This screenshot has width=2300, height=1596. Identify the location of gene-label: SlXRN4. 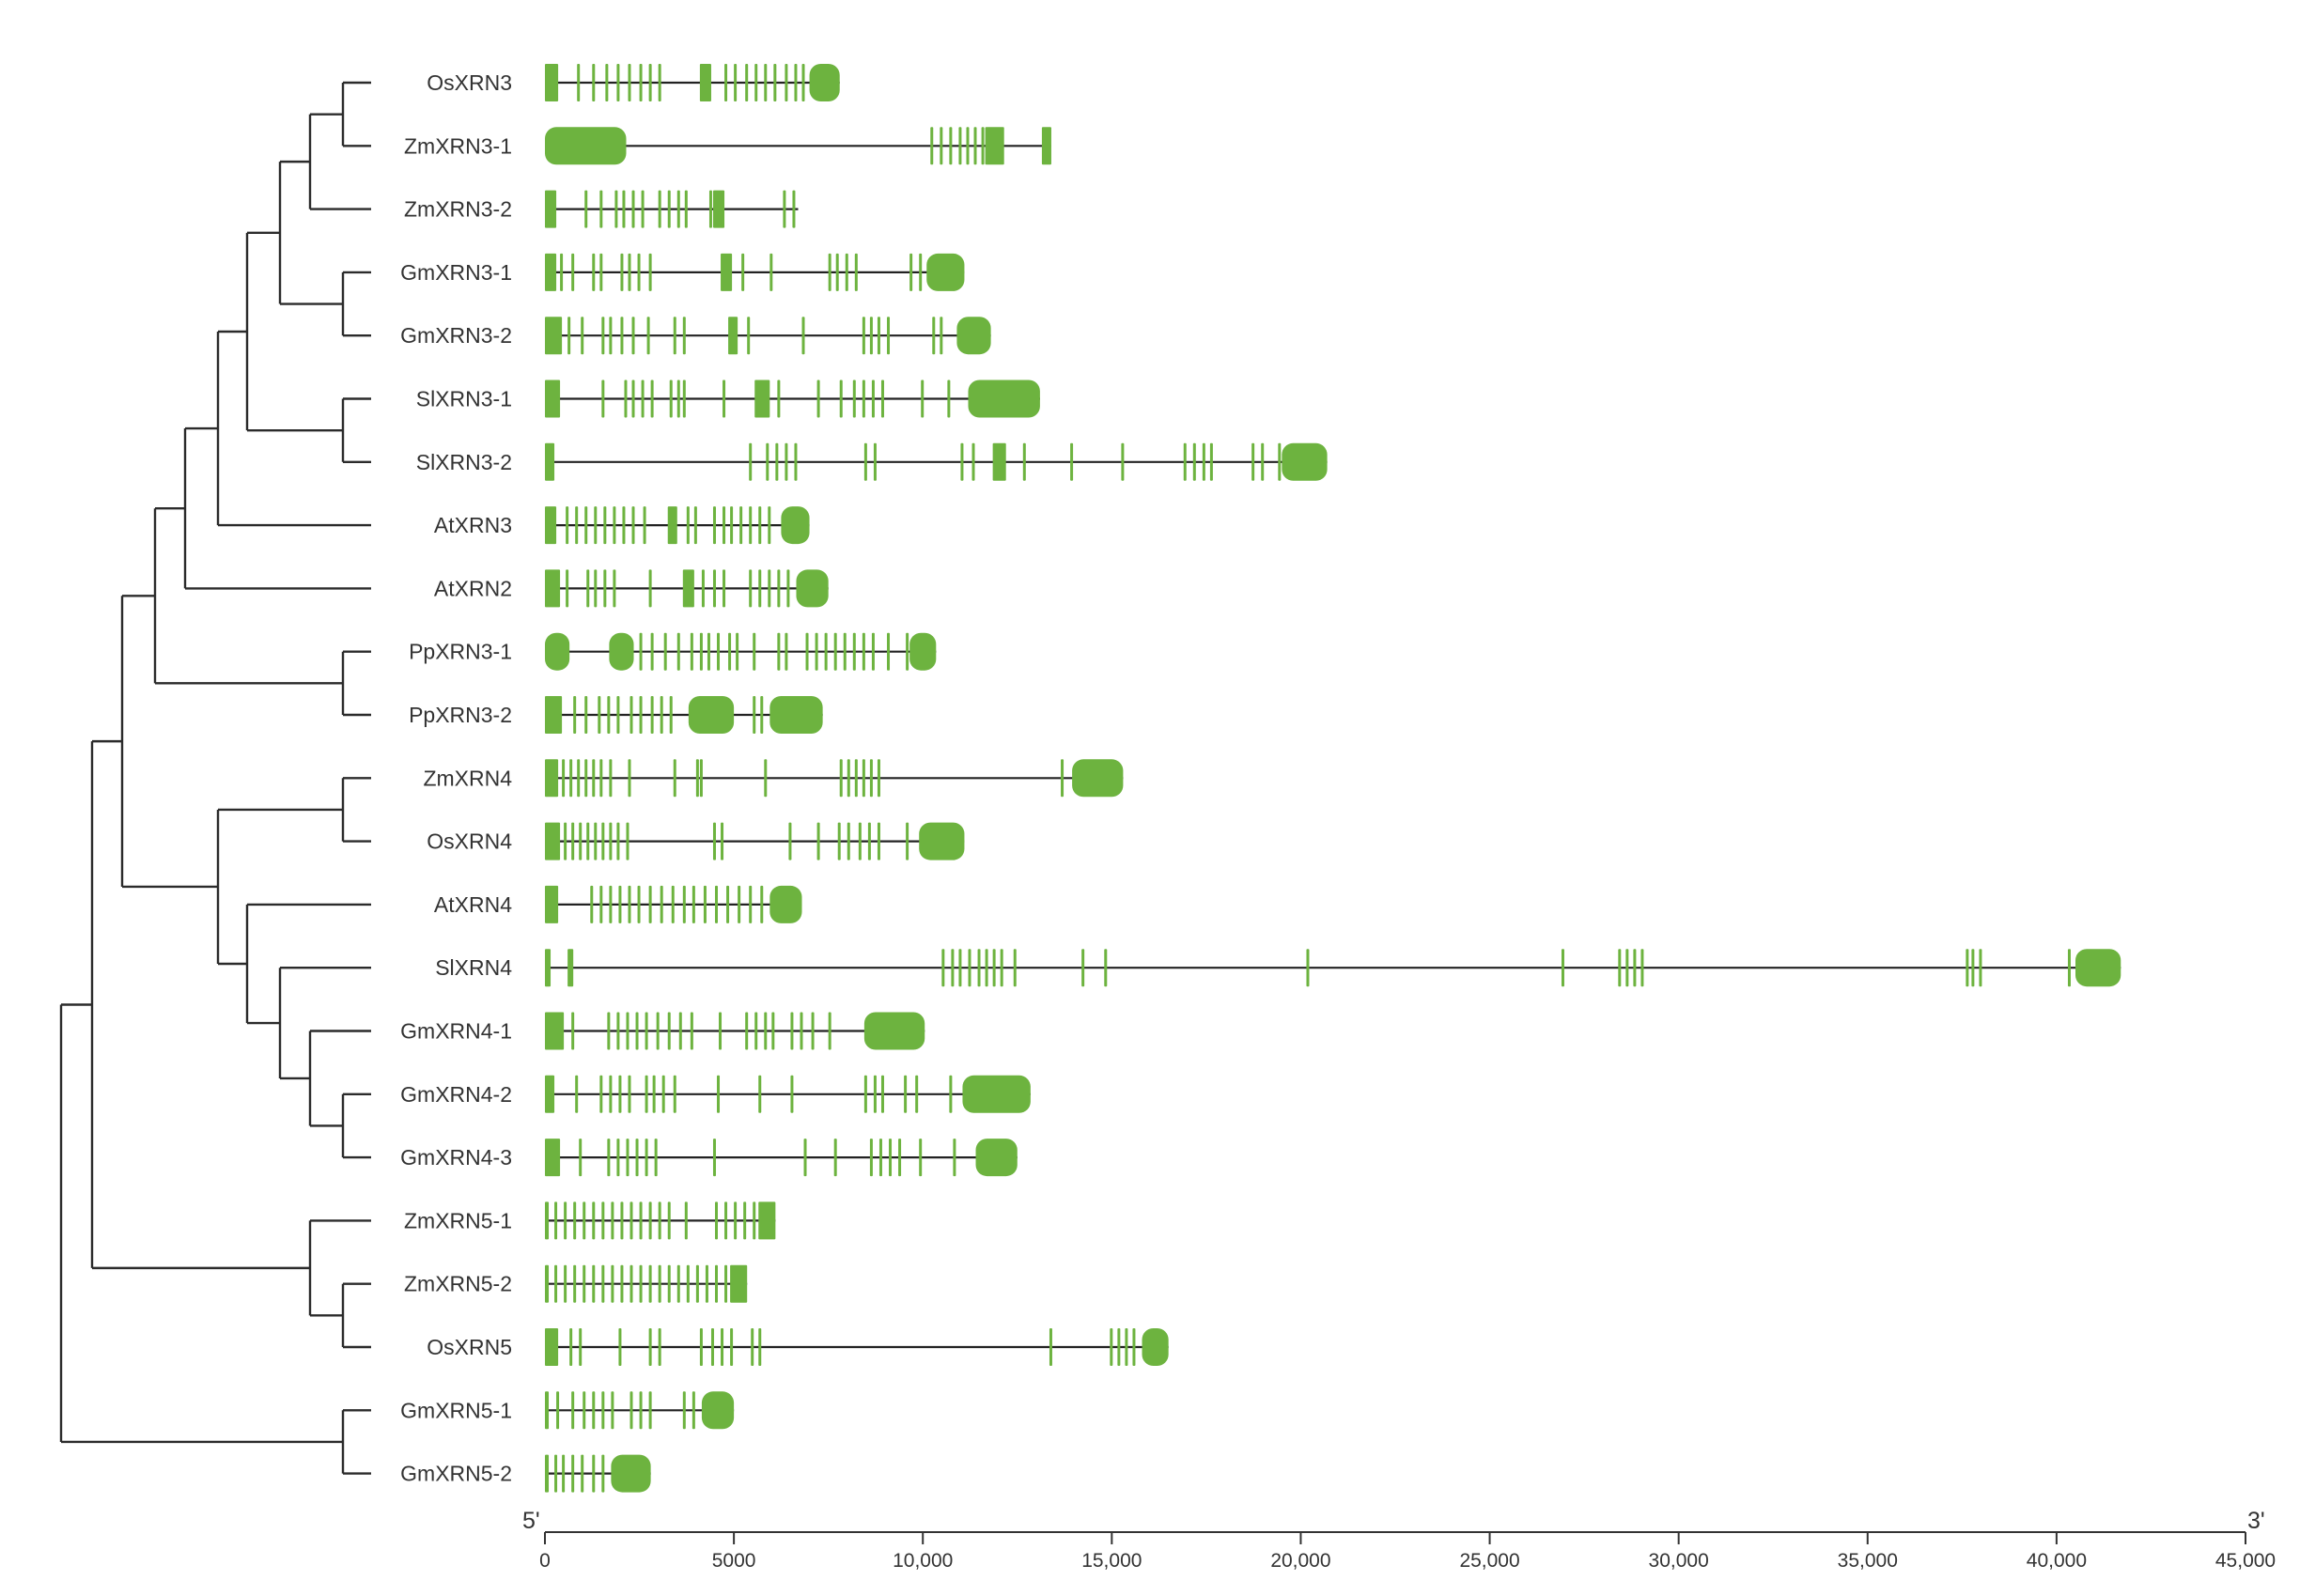
(474, 967).